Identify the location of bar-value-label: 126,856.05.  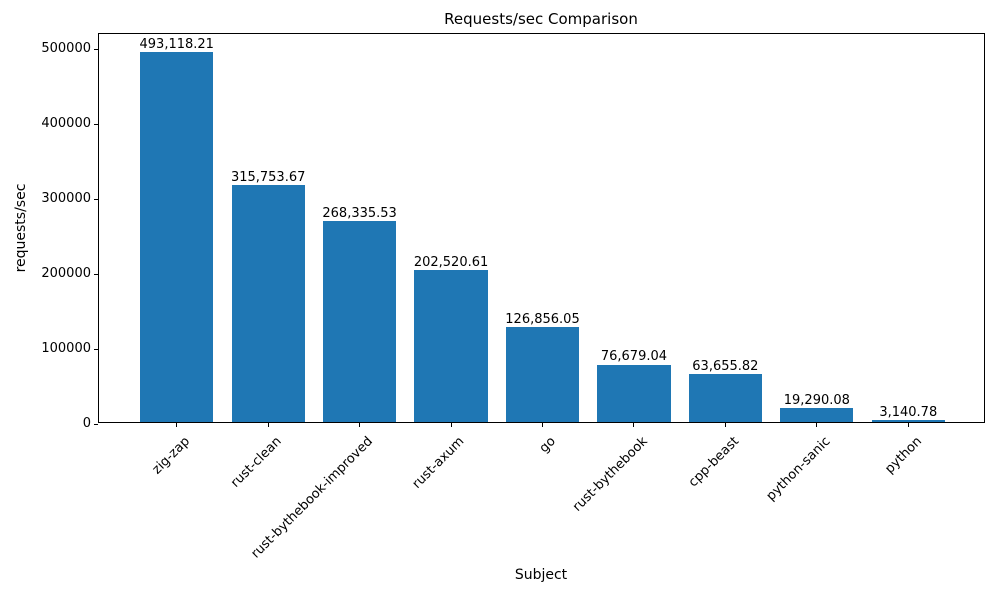
(542, 319).